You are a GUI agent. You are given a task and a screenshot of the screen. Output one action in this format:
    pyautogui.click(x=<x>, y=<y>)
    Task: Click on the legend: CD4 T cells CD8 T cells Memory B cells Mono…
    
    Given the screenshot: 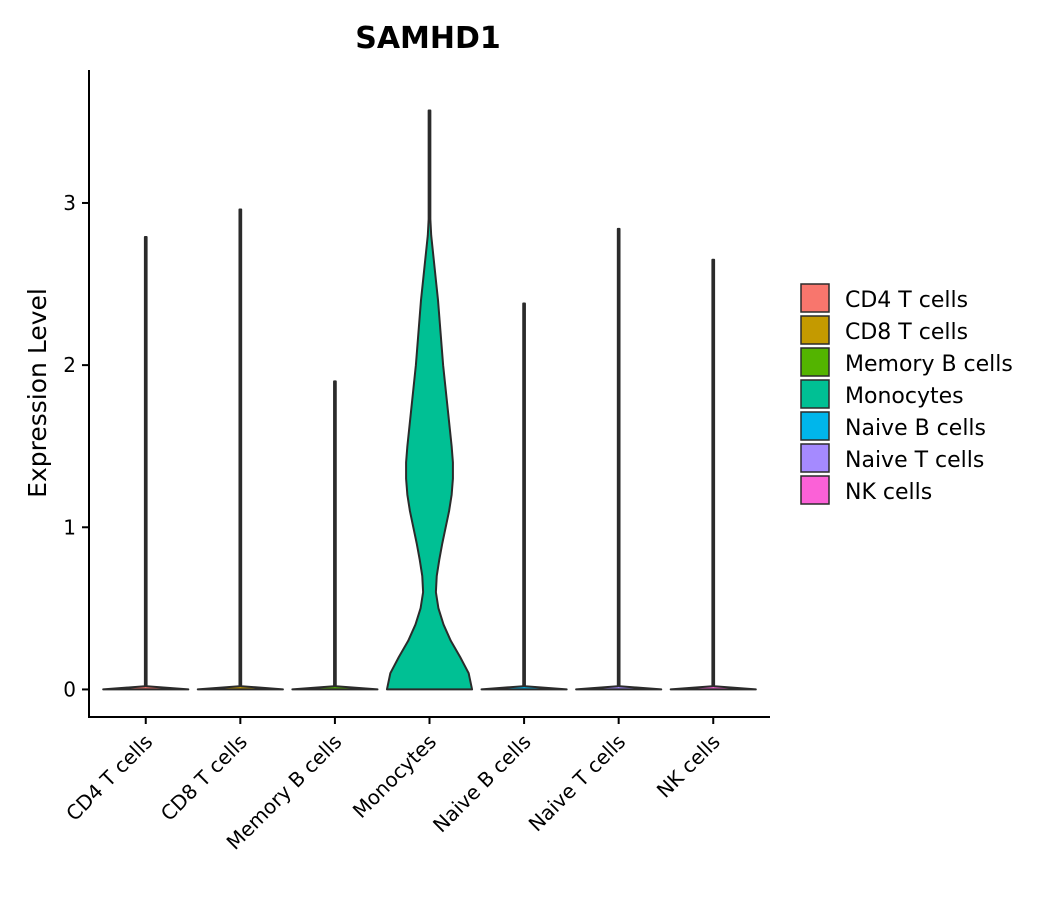 What is the action you would take?
    pyautogui.click(x=906, y=394)
    